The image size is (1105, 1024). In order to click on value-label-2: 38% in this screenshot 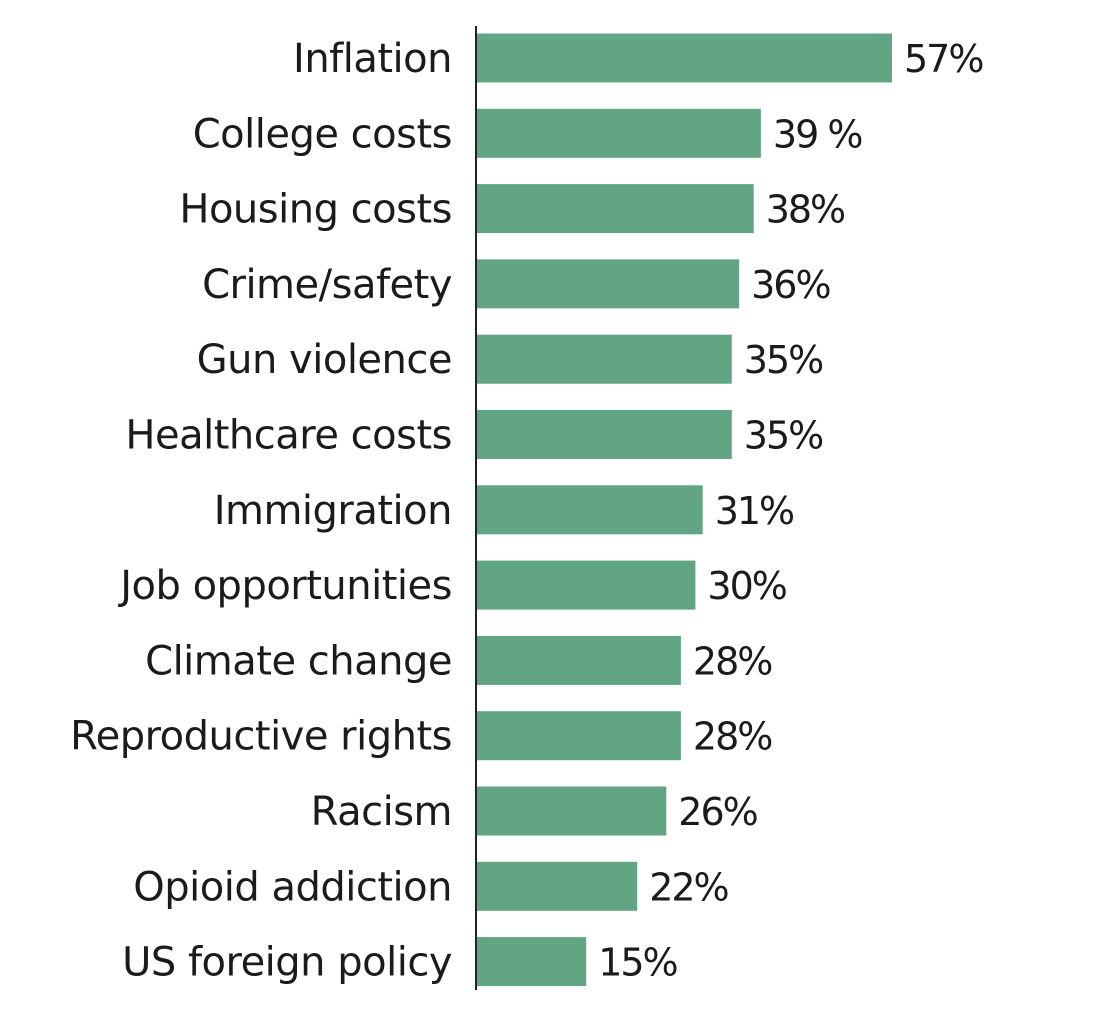, I will do `click(805, 210)`.